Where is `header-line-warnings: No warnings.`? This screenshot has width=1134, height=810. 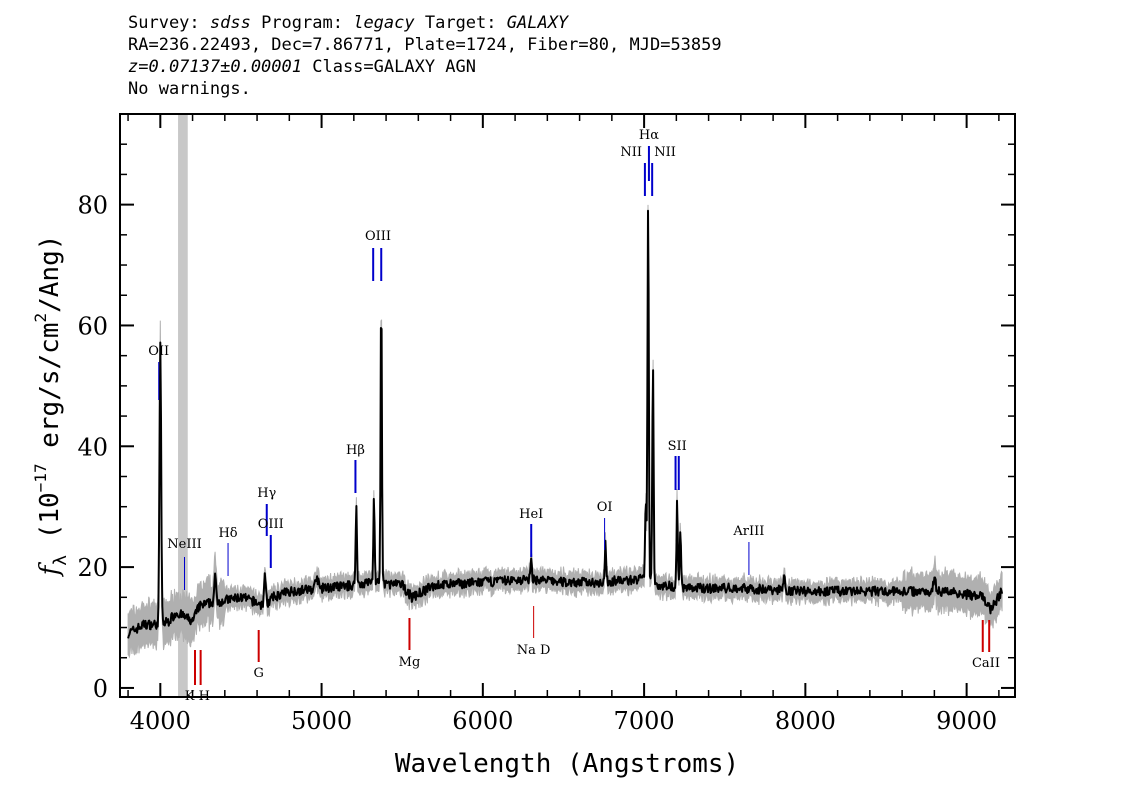
header-line-warnings: No warnings. is located at coordinates (189, 89).